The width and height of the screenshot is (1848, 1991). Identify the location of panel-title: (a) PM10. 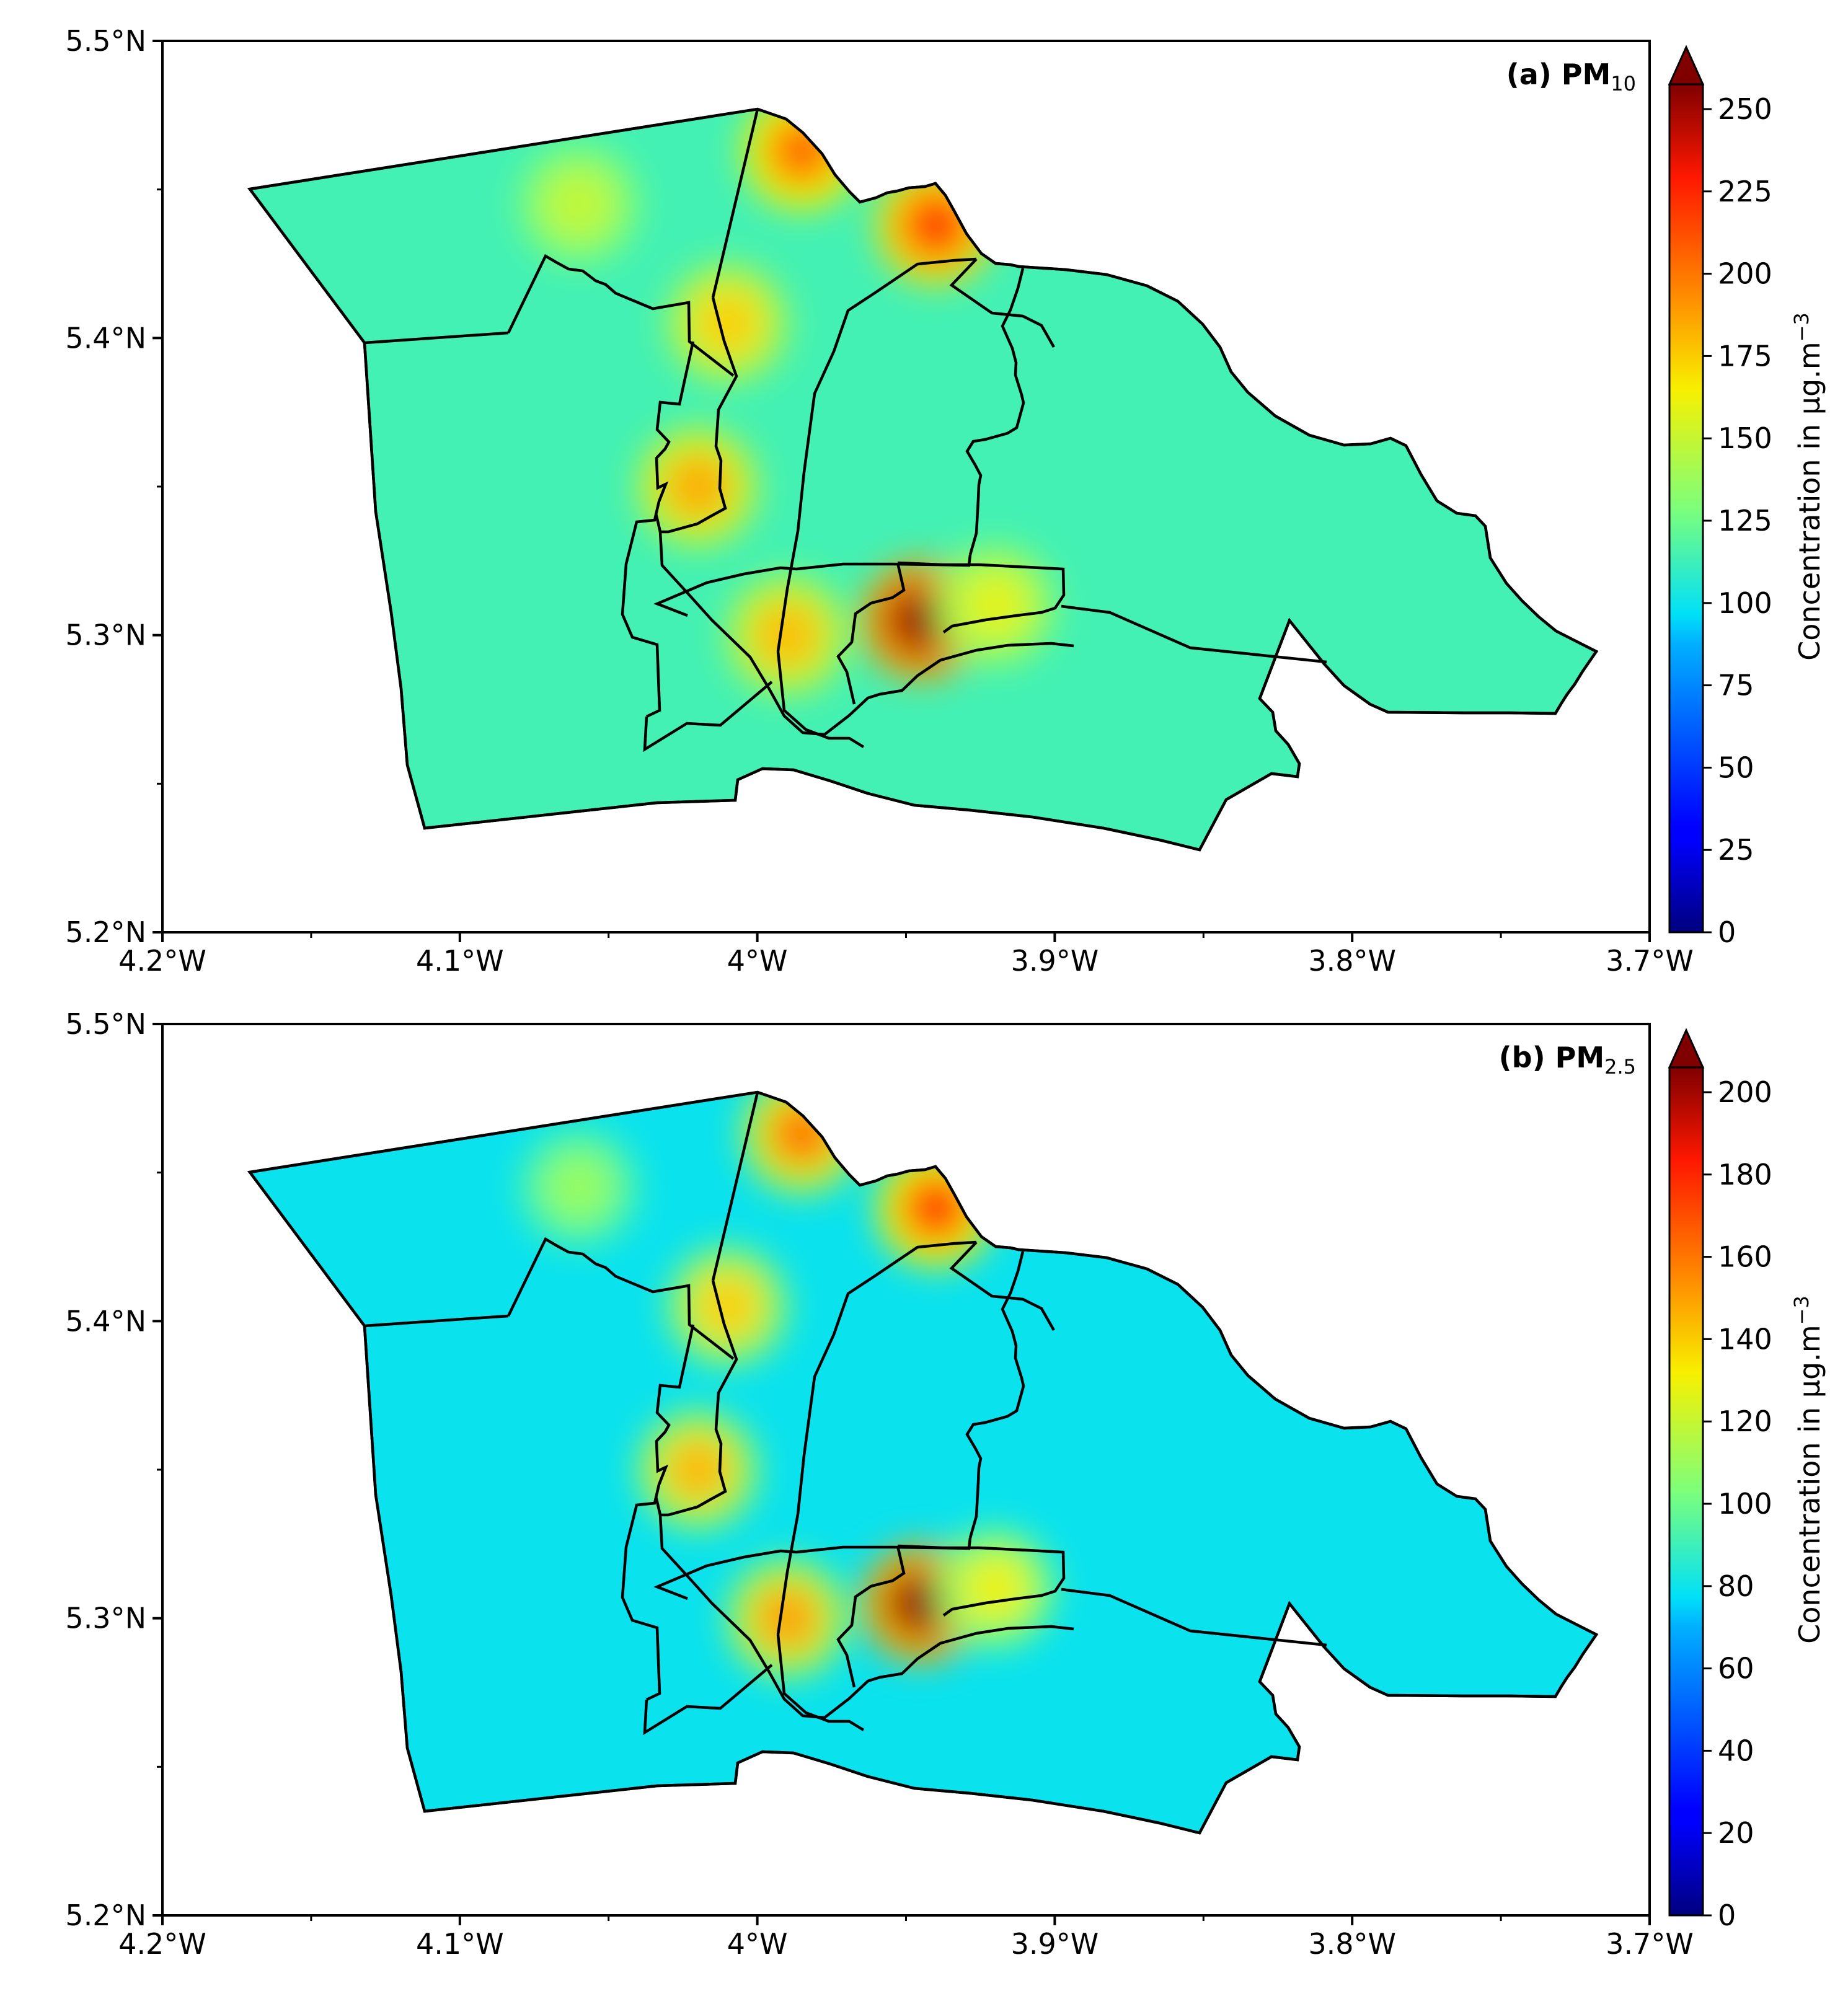
(1571, 77).